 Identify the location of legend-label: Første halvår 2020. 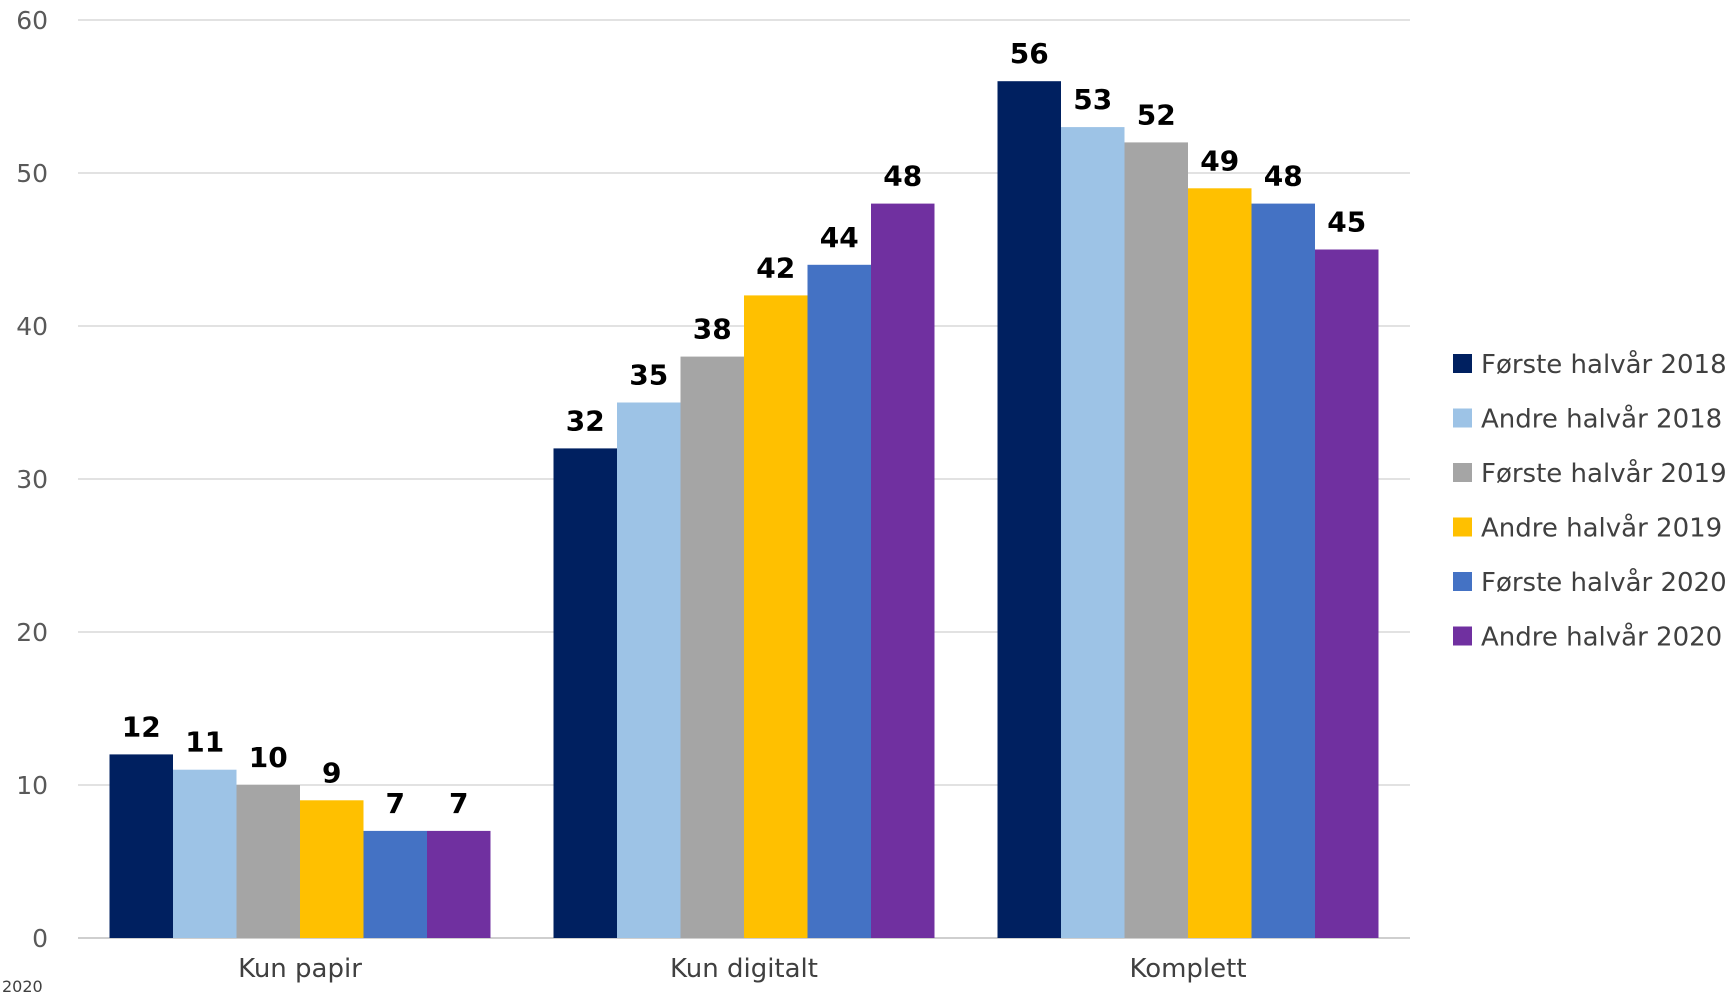
(1604, 582).